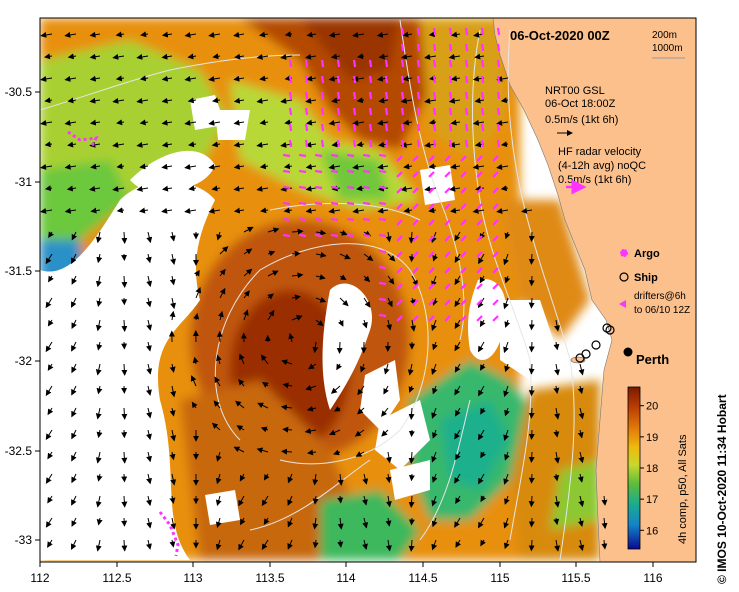 This screenshot has height=592, width=739. I want to click on hf-legend-title: HF radar velocity, so click(600, 152).